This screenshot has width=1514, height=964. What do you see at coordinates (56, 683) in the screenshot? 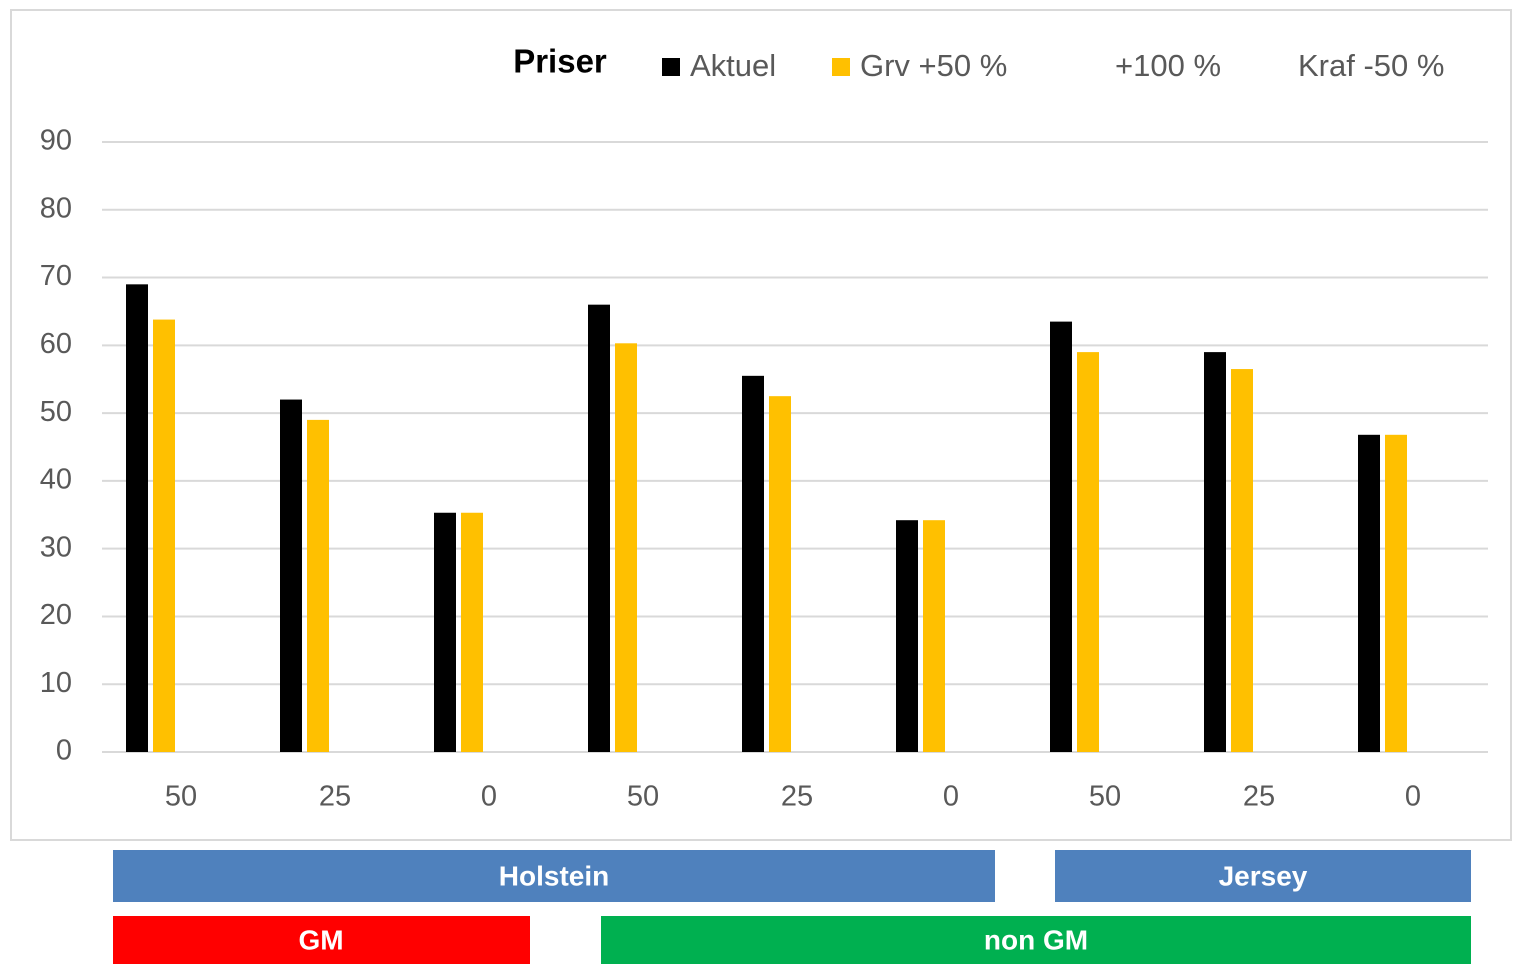
I see `y-tick-label: 10` at bounding box center [56, 683].